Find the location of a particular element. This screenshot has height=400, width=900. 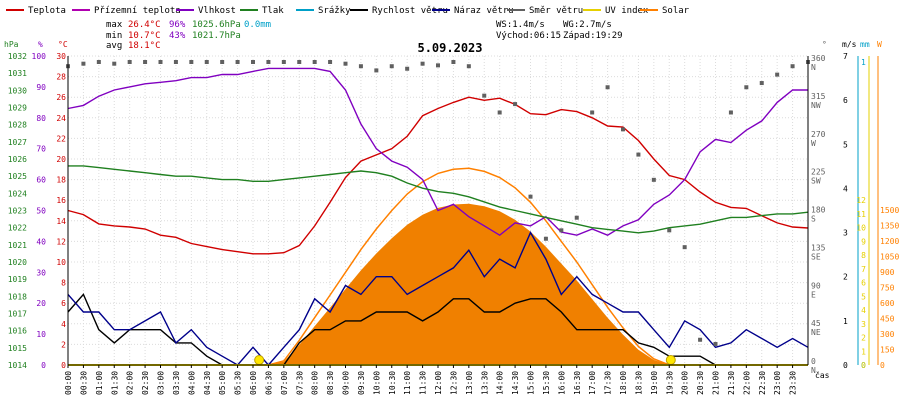

stat-min-press: 1021.7hPa is located at coordinates (216, 36).